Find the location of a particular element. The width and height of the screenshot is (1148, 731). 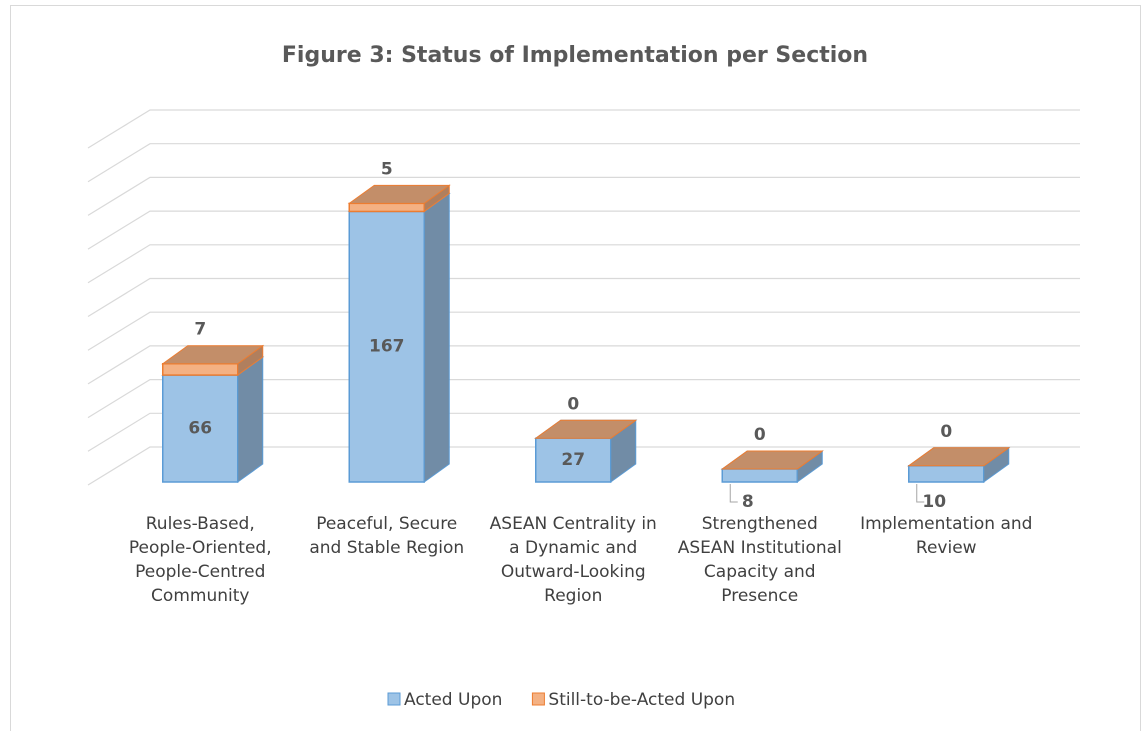

x-tick-label: Peaceful, Secure and Stable Region is located at coordinates (387, 536).